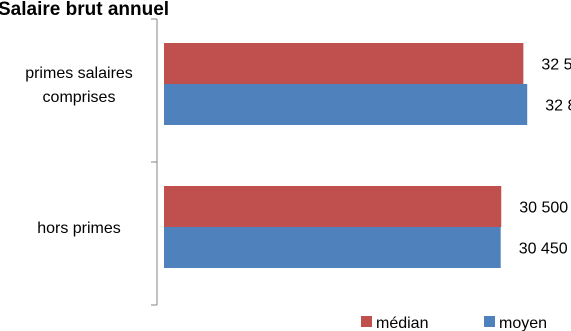 This screenshot has height=331, width=571. What do you see at coordinates (489, 321) in the screenshot?
I see `legend-swatch-moyen` at bounding box center [489, 321].